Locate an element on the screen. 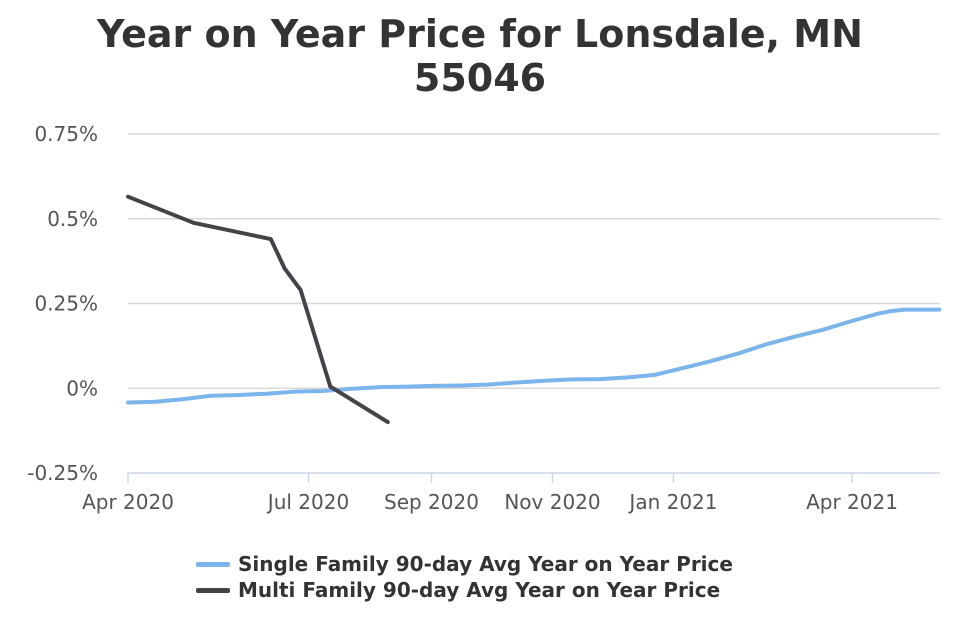 This screenshot has width=960, height=640. x-tick-label: Jul 2020 is located at coordinates (307, 502).